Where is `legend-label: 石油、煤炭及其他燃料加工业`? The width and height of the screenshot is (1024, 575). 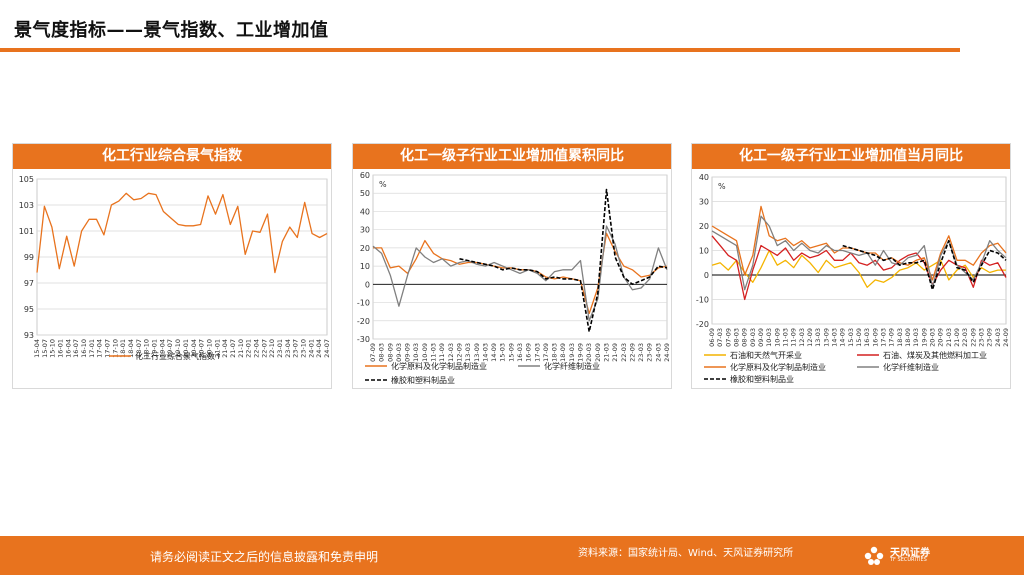 legend-label: 石油、煤炭及其他燃料加工业 is located at coordinates (935, 355).